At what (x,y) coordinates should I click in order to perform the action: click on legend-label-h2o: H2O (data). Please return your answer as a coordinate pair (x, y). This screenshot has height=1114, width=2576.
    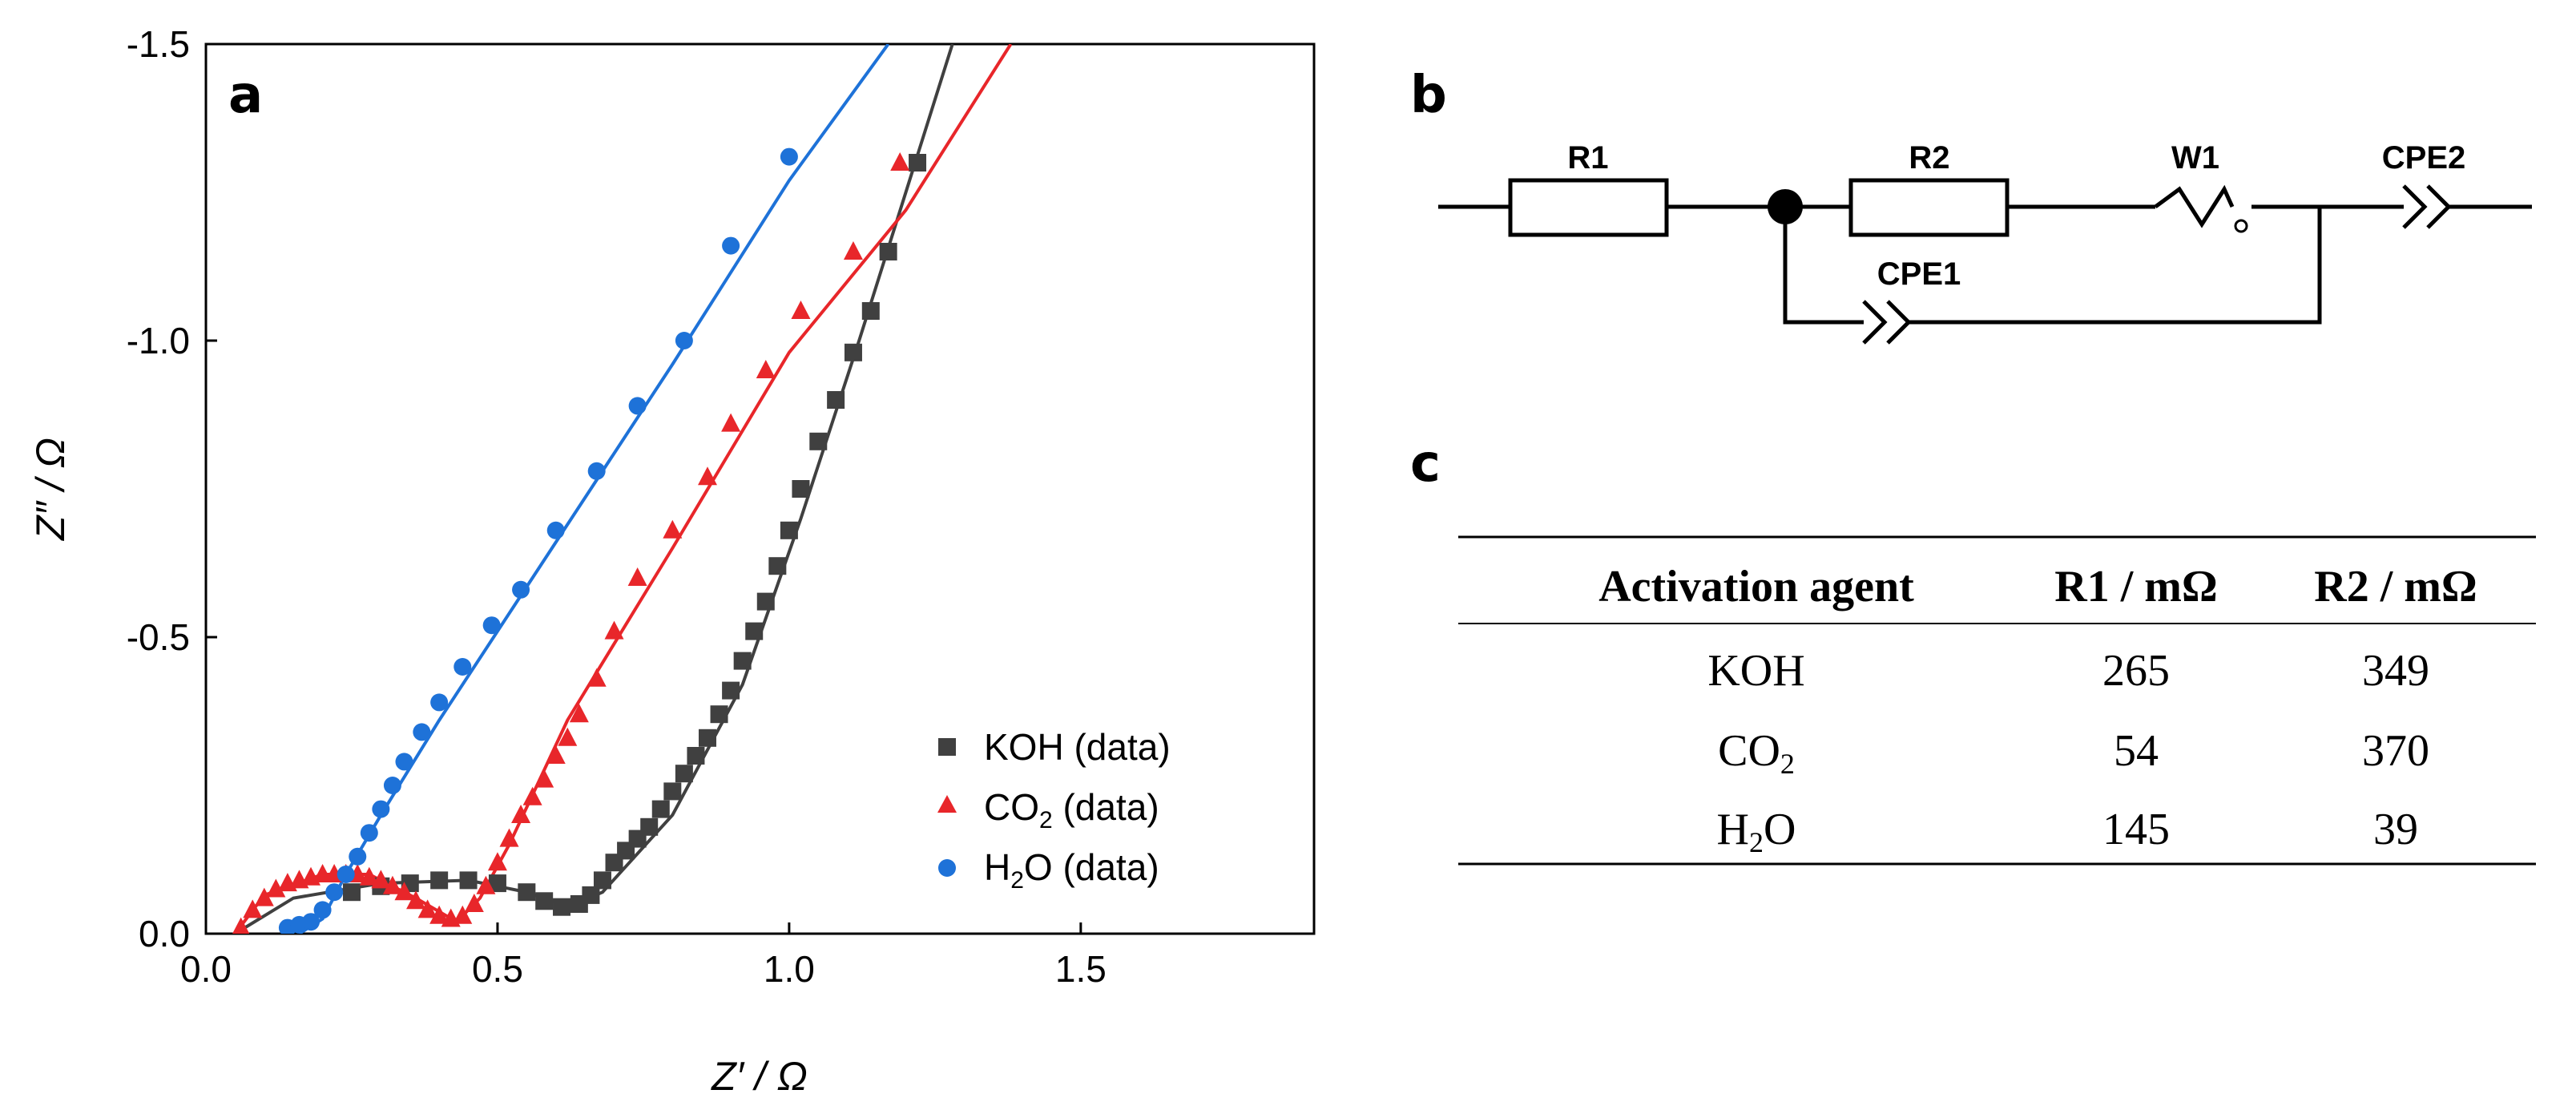
    Looking at the image, I should click on (1071, 870).